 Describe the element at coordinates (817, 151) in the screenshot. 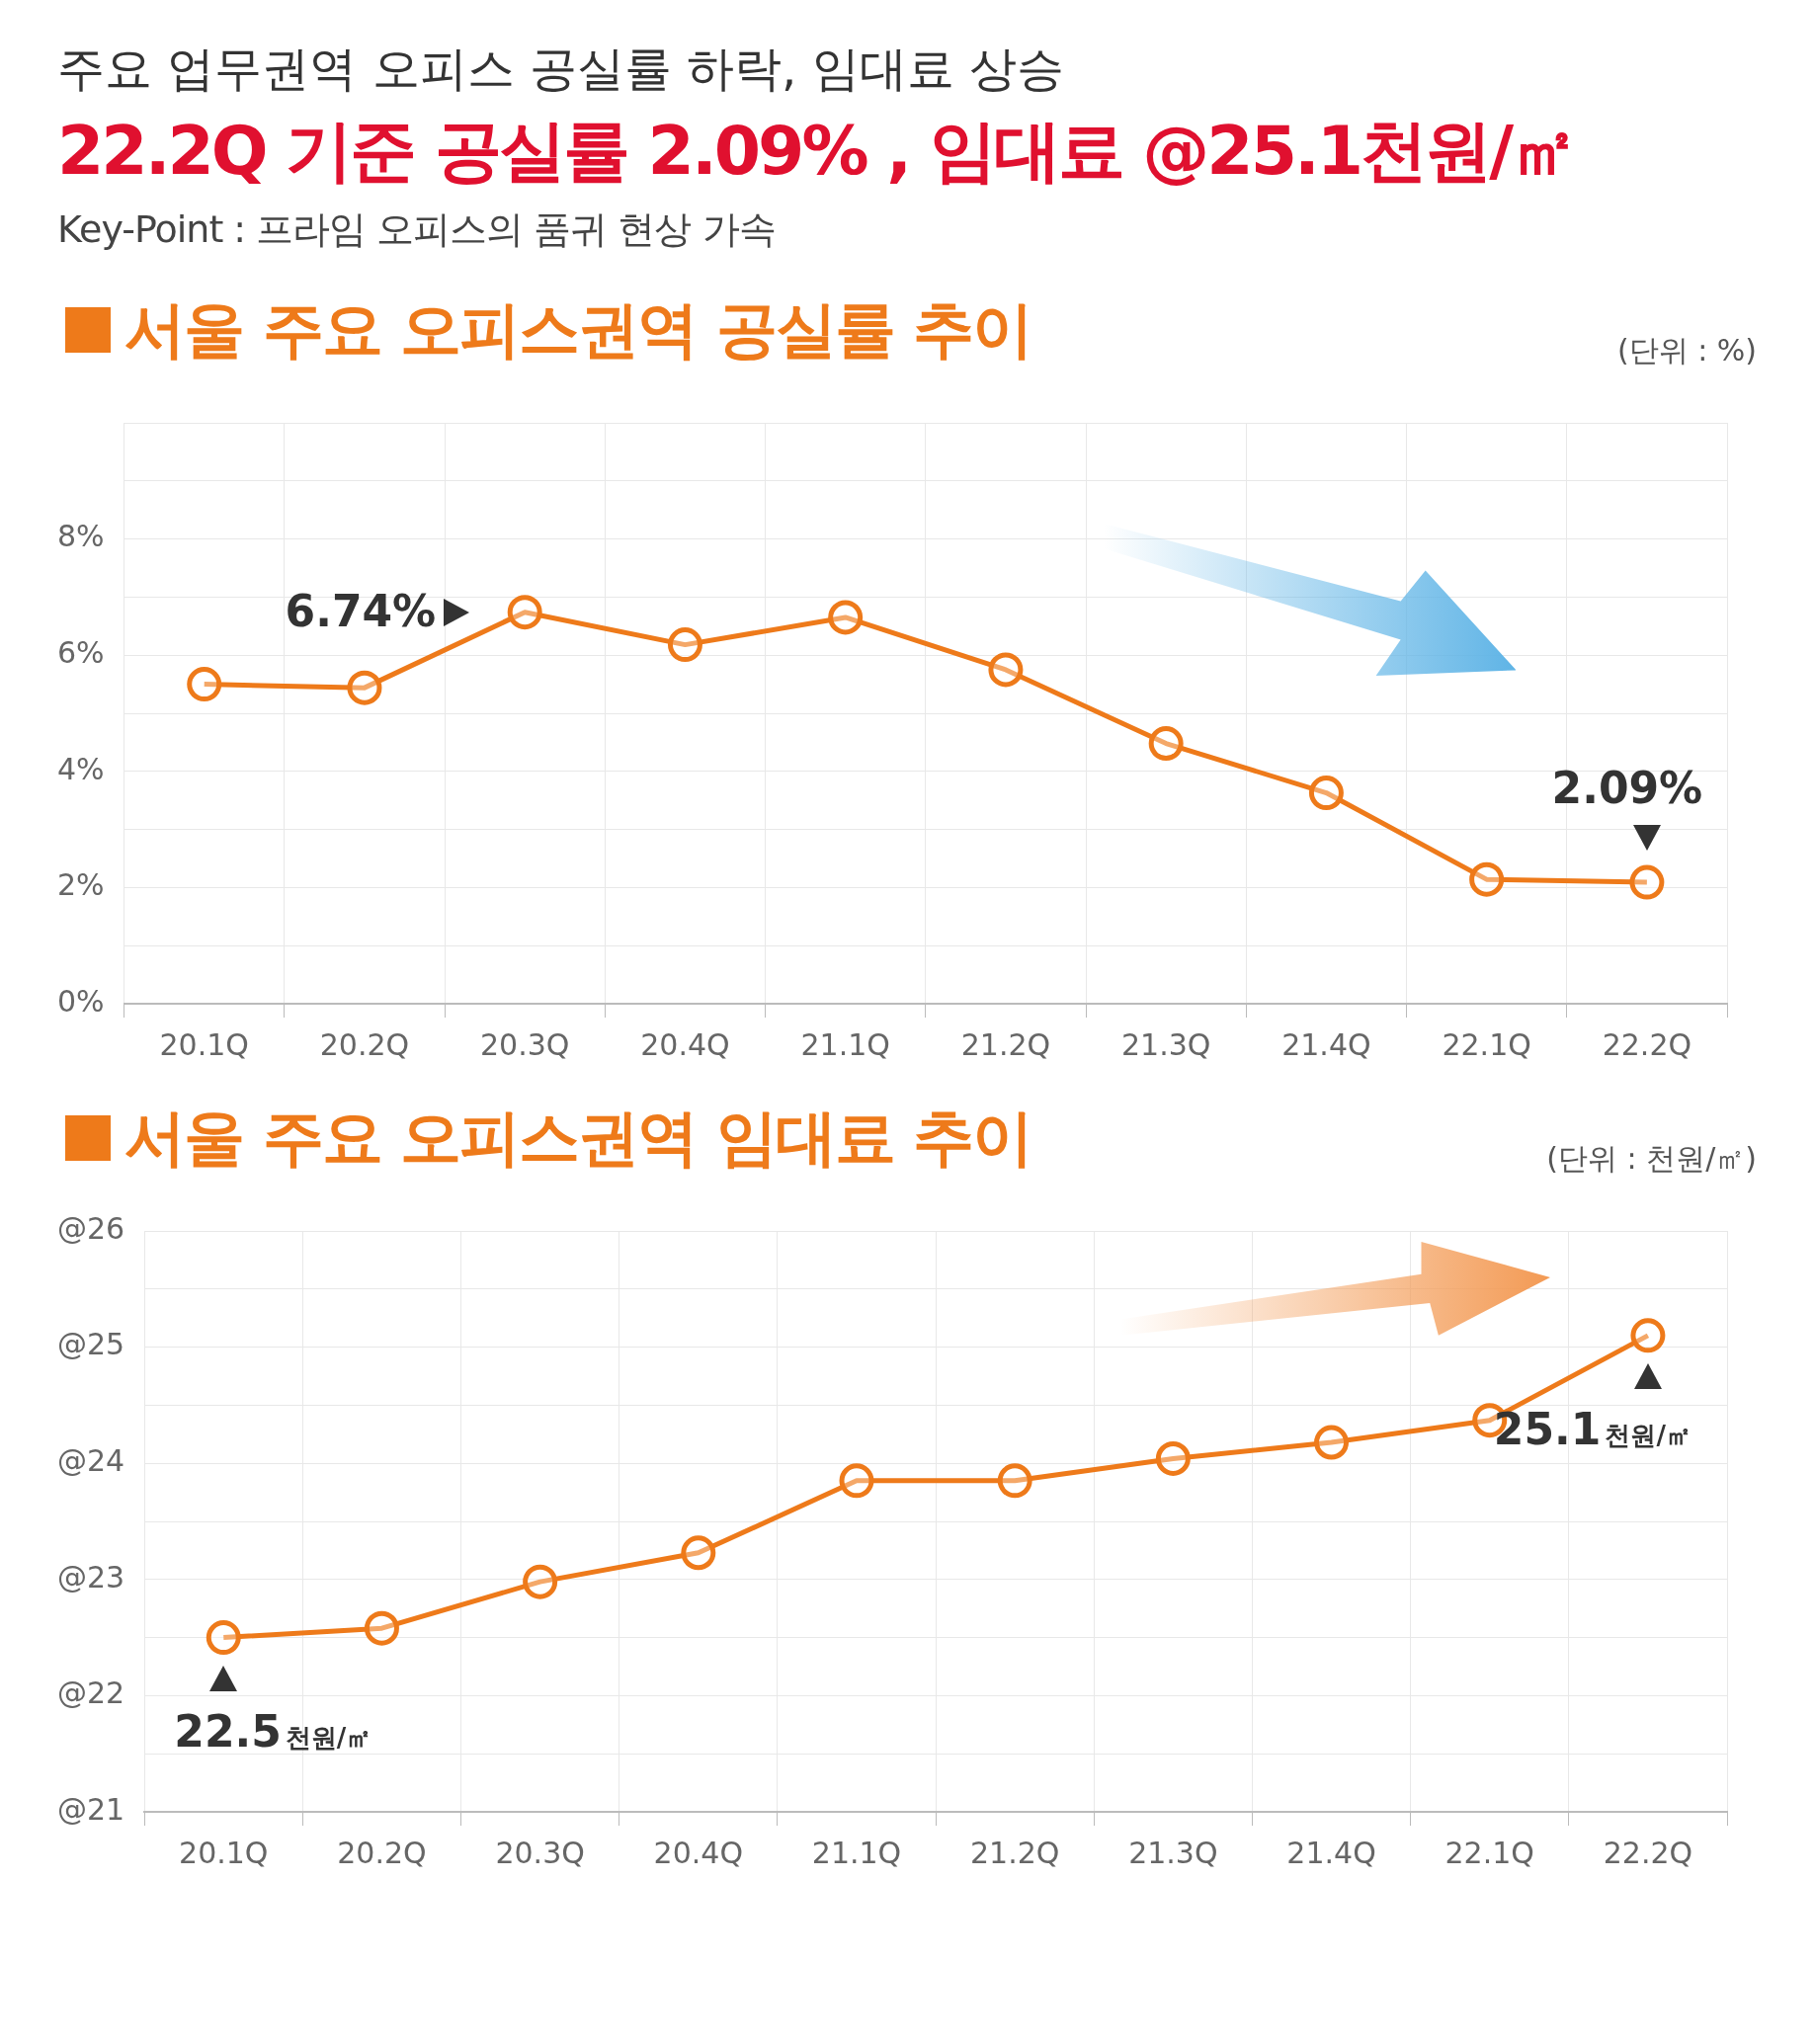

I see `text: 22.2Q 기준 공실률 2.09% , 임대료 @25.1천원/㎡` at that location.